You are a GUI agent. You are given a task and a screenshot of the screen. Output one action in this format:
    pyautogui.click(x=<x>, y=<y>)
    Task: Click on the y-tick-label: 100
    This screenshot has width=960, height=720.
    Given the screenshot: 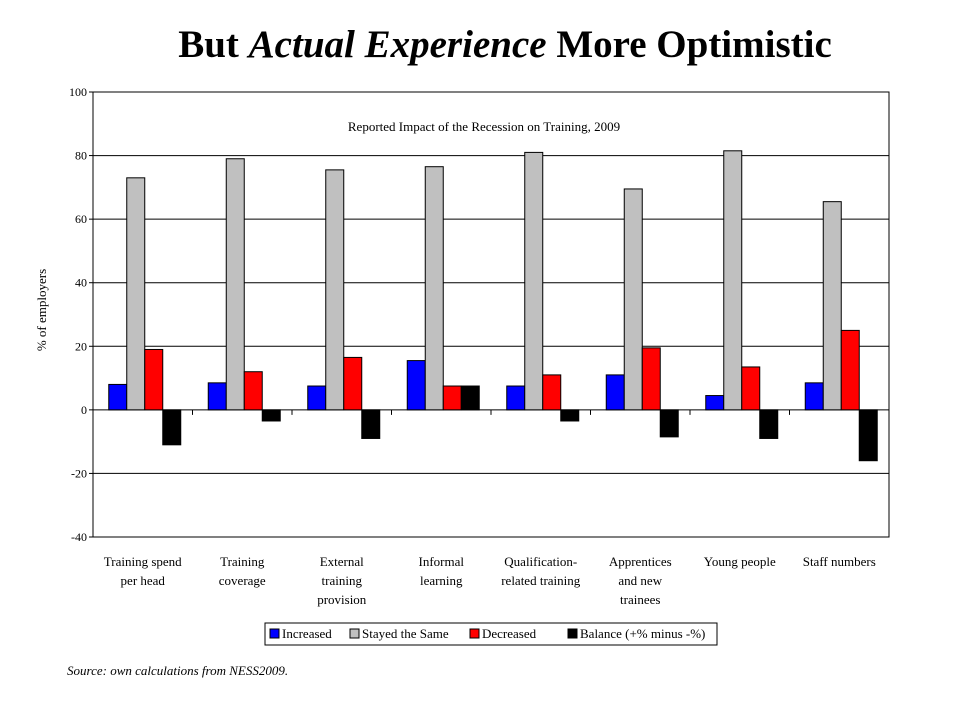 What is the action you would take?
    pyautogui.click(x=78, y=92)
    